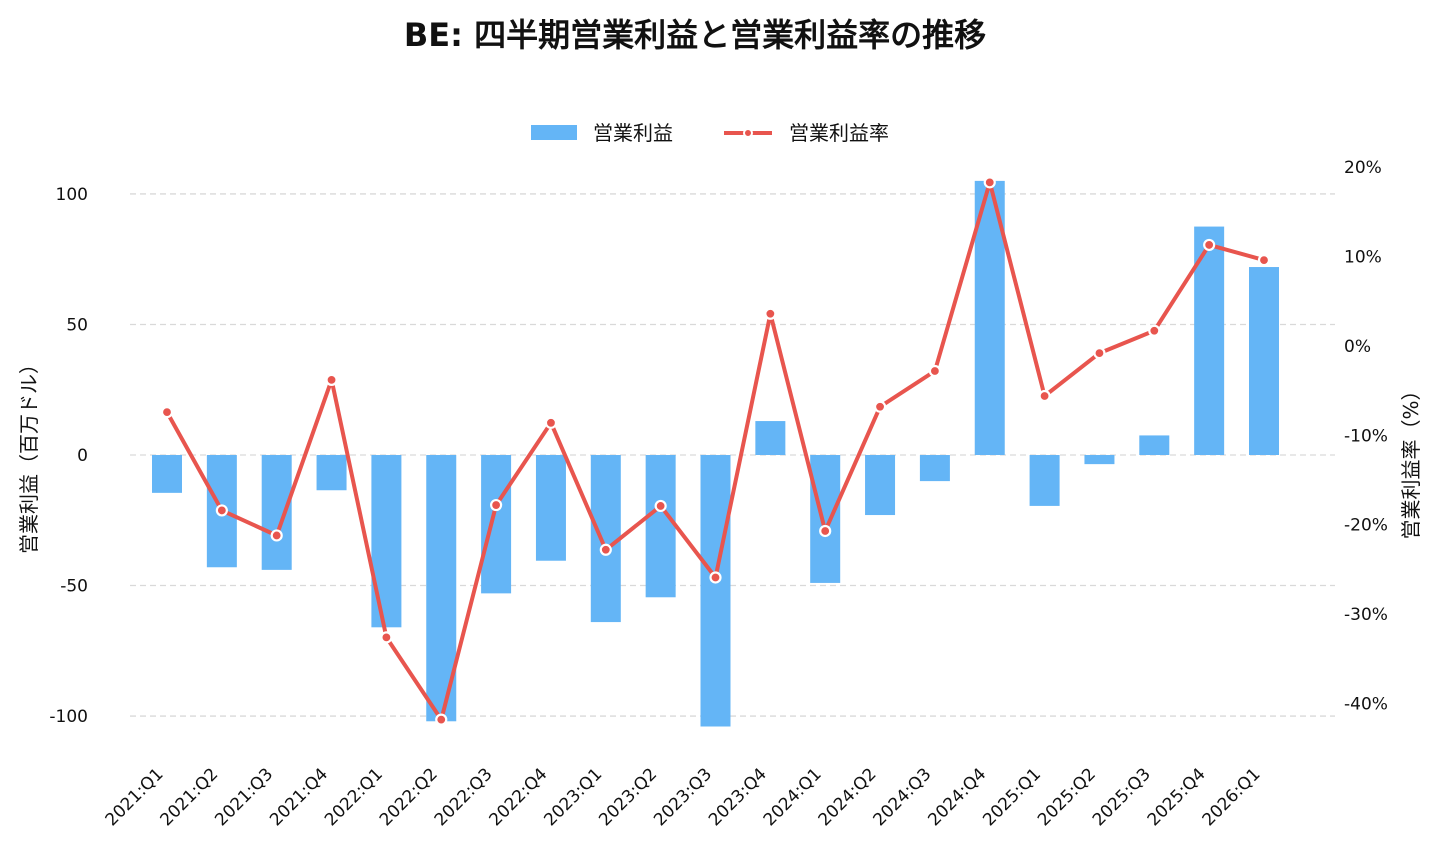  I want to click on left-tick-label: 0, so click(82, 456).